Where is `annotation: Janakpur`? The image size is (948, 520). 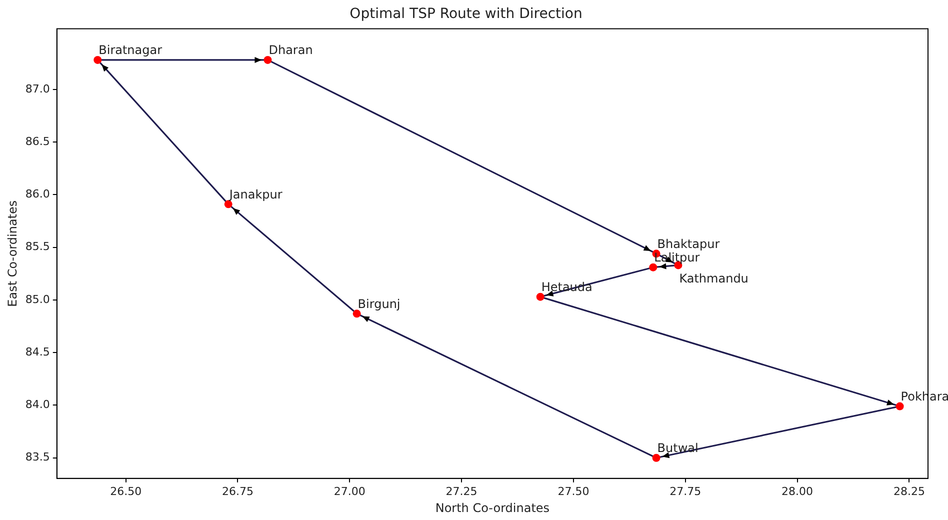
annotation: Janakpur is located at coordinates (255, 194).